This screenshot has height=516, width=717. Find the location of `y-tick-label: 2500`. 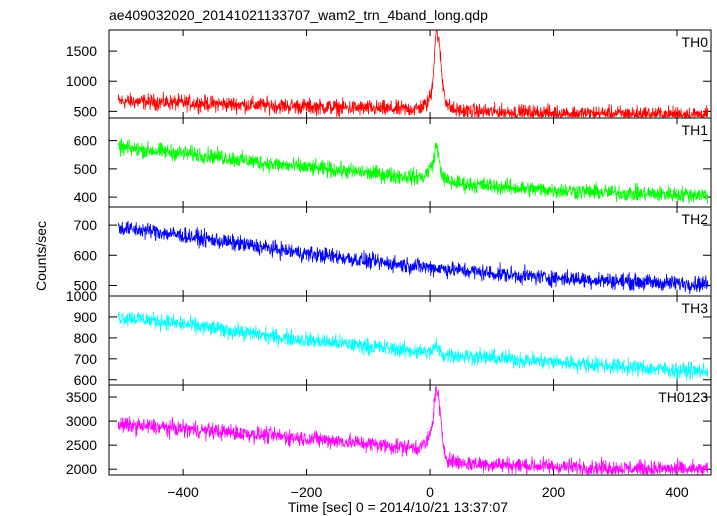

y-tick-label: 2500 is located at coordinates (81, 445).